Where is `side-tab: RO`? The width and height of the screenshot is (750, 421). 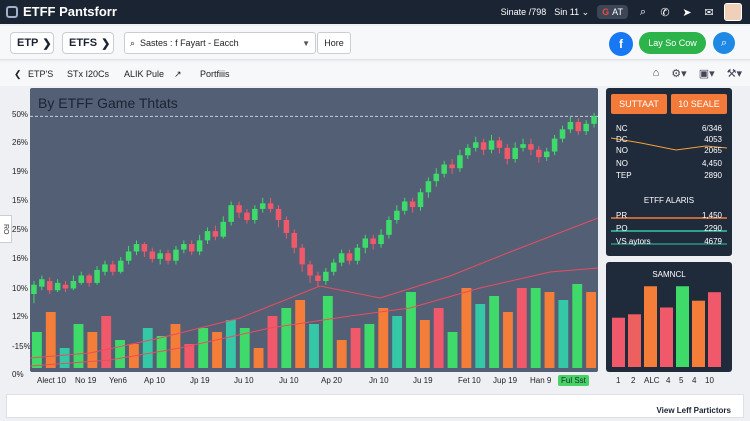
side-tab: RO is located at coordinates (6, 229).